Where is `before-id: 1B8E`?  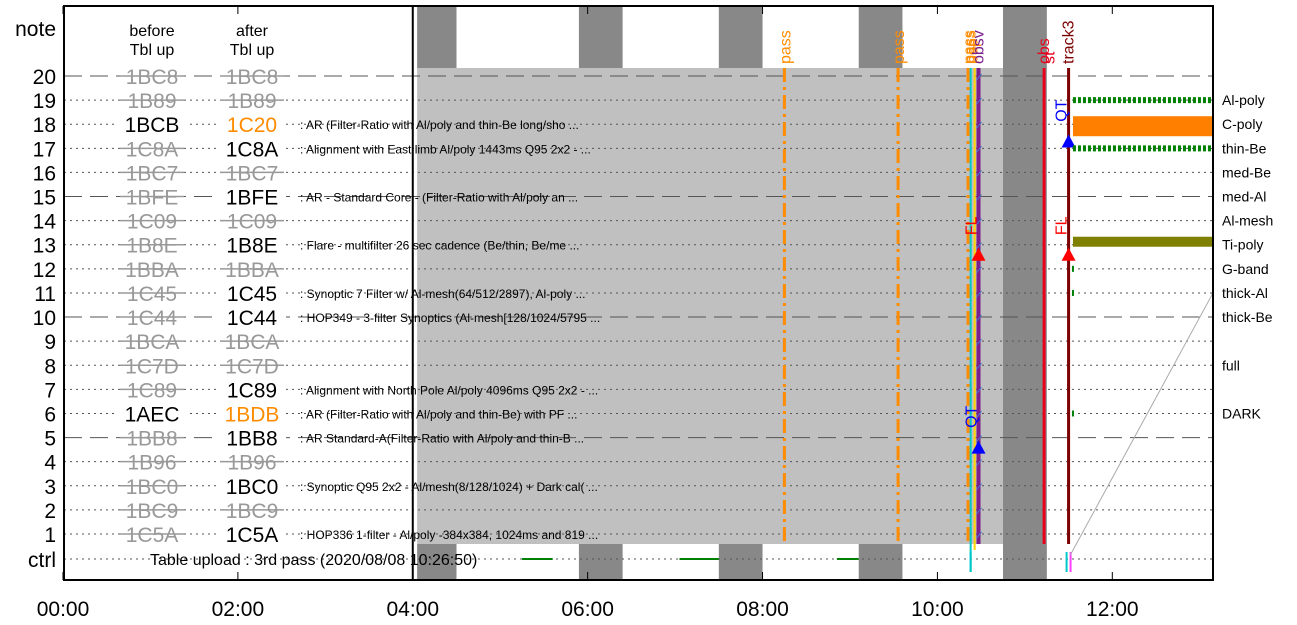
before-id: 1B8E is located at coordinates (151, 246).